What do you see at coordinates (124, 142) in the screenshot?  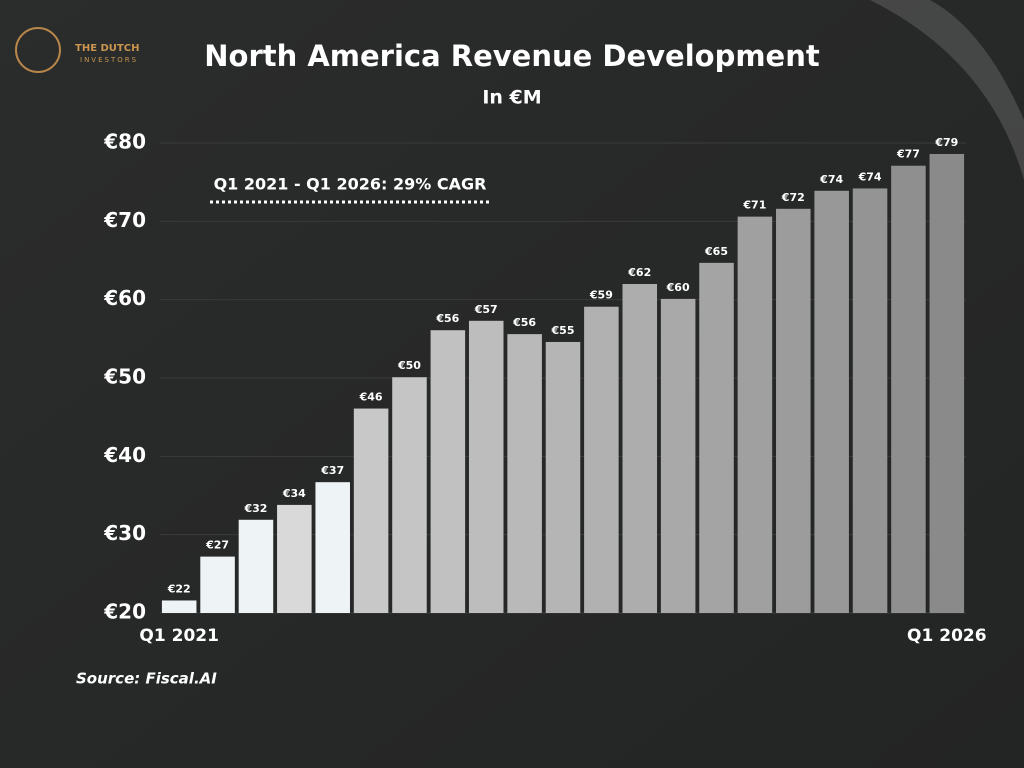 I see `y-tick-label: €80` at bounding box center [124, 142].